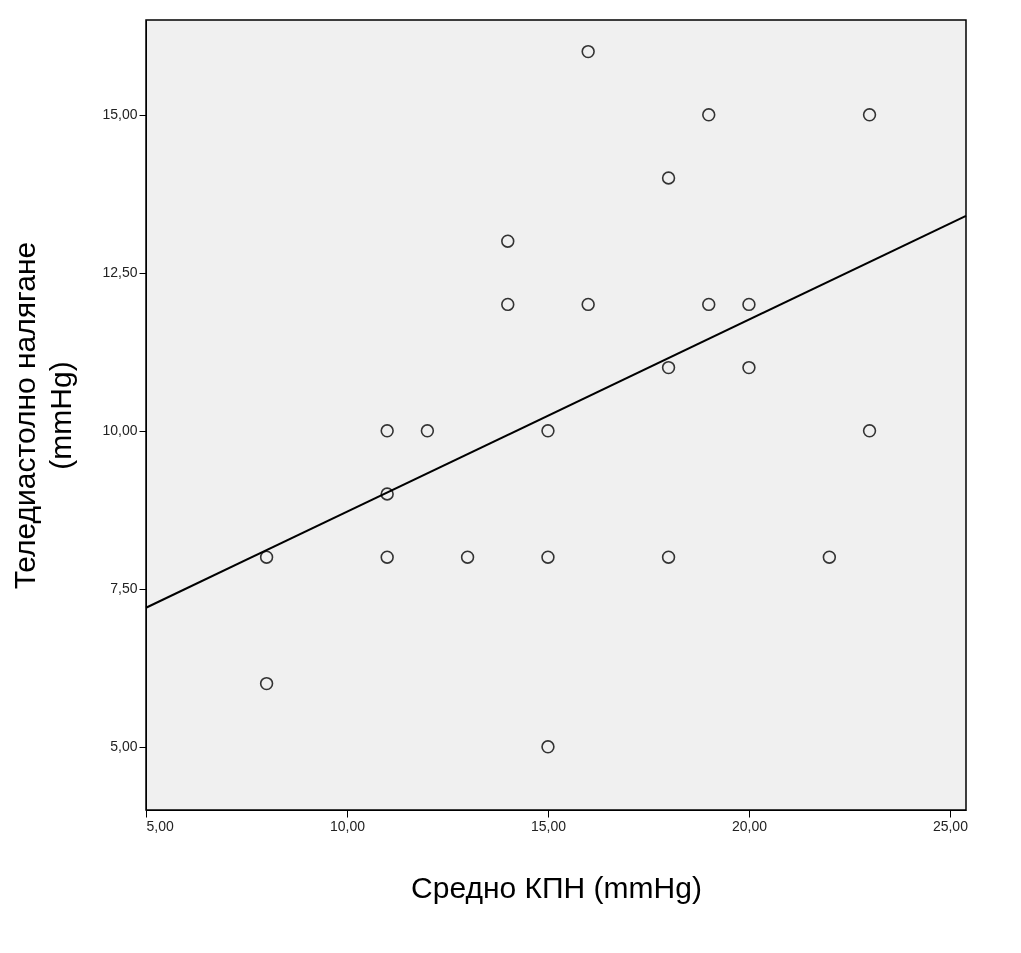 The height and width of the screenshot is (953, 1021). I want to click on y-axis-title: Теледиастолно налягане (mmHg), so click(43, 415).